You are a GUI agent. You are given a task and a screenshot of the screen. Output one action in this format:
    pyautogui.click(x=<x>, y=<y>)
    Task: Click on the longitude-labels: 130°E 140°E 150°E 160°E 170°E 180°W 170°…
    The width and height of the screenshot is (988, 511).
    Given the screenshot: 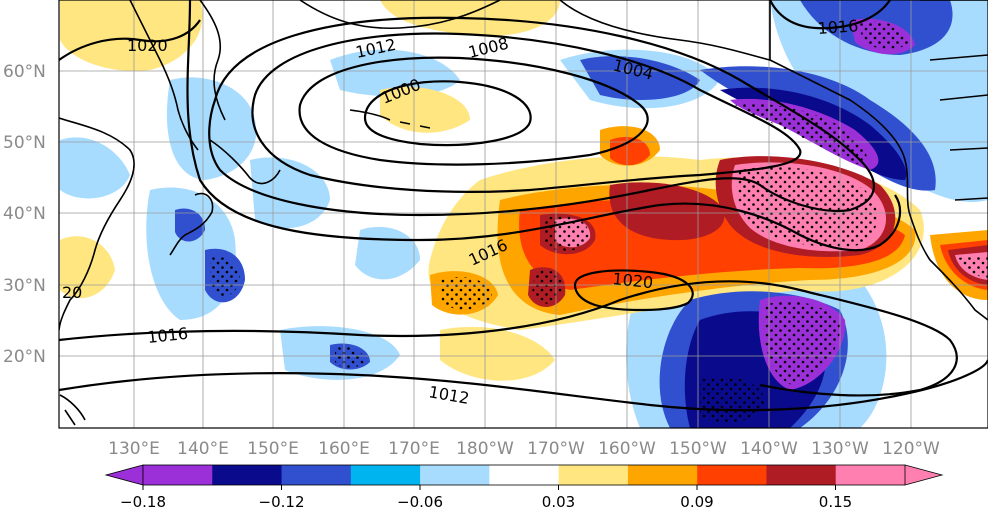 What is the action you would take?
    pyautogui.click(x=524, y=449)
    